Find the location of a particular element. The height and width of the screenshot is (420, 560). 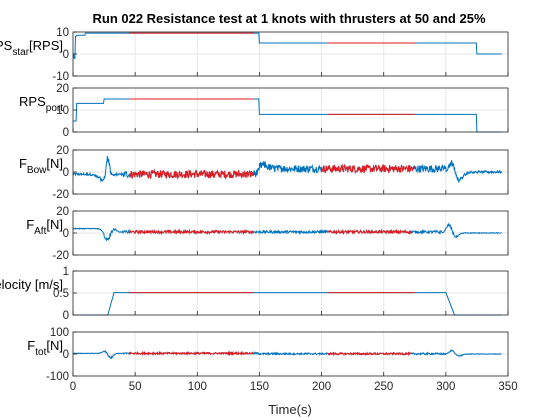

x-tick-label: 300 is located at coordinates (445, 387).